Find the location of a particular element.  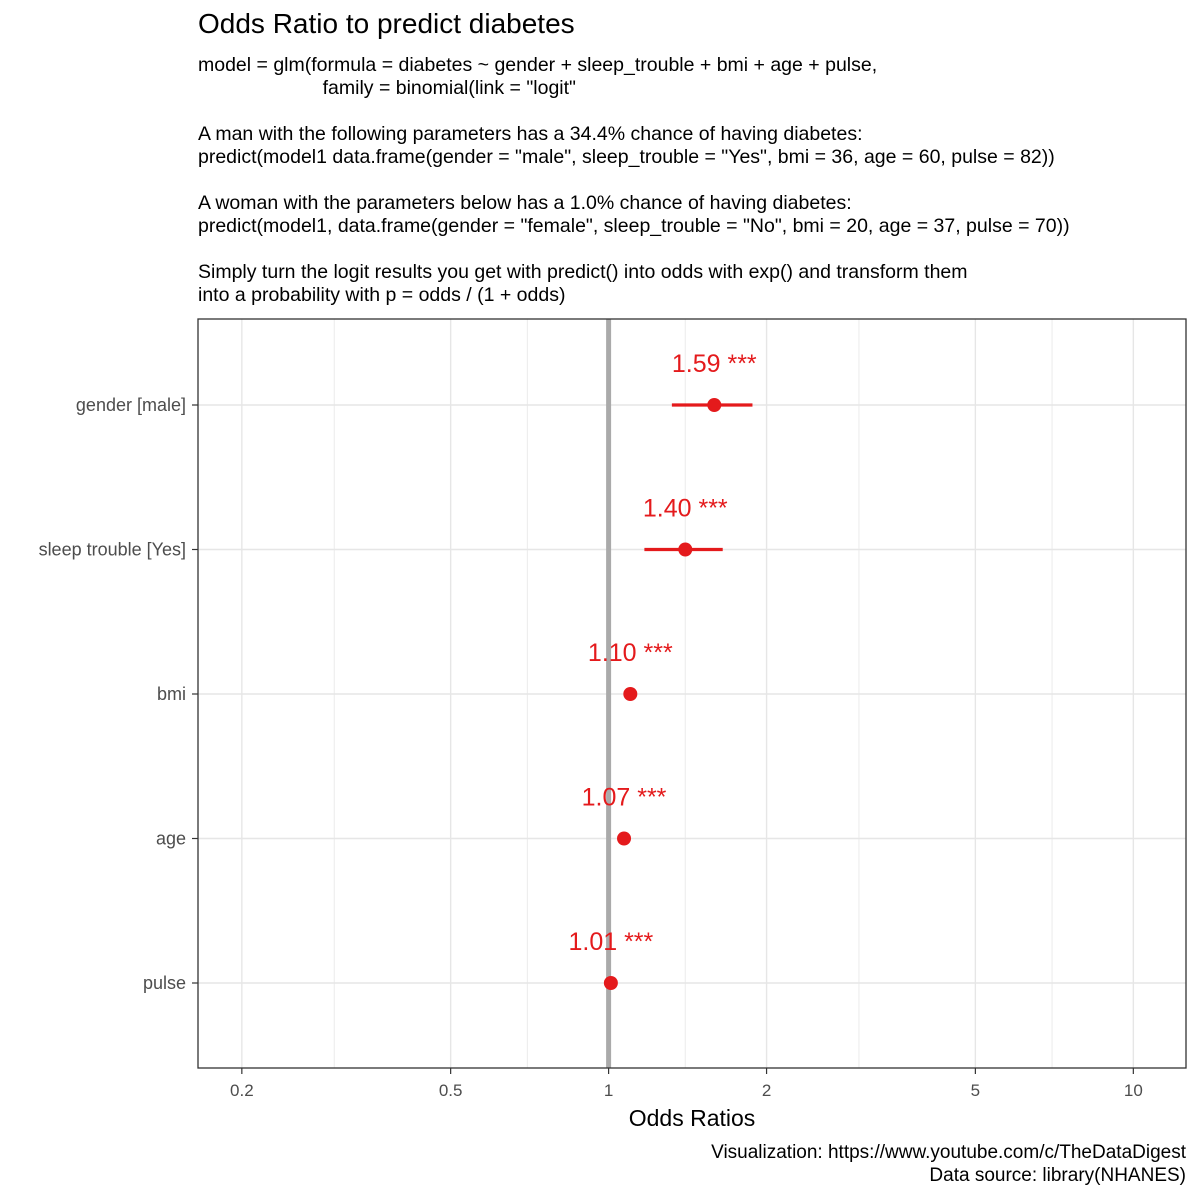

estimate-label: 1.40 *** is located at coordinates (685, 509).